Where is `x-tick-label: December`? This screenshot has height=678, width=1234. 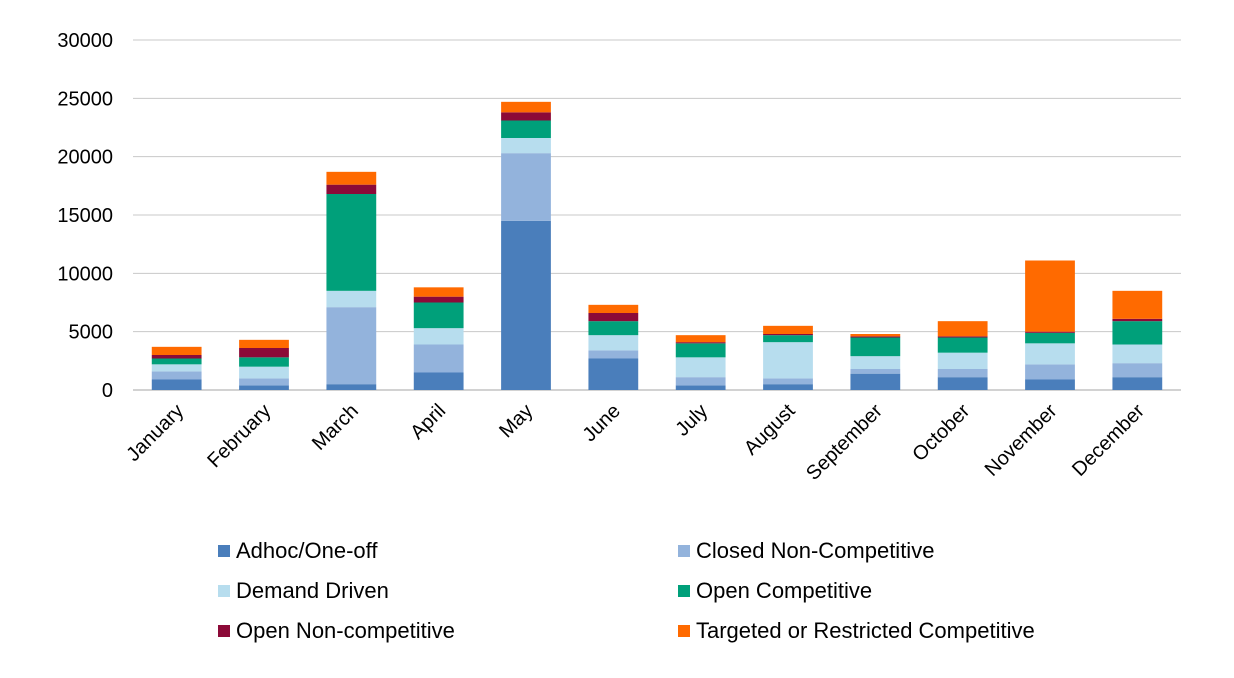 x-tick-label: December is located at coordinates (1108, 440).